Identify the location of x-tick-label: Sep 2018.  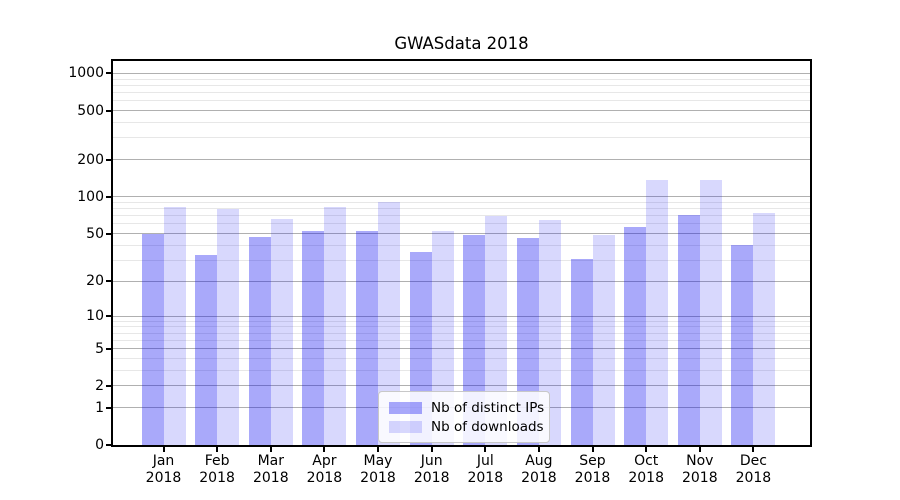
(592, 469).